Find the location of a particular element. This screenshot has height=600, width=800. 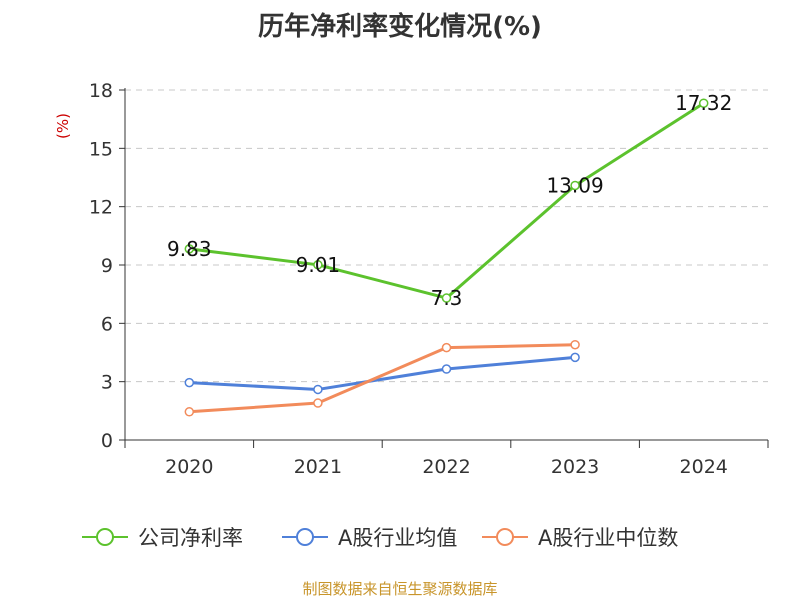

source-note: 制图数据来自恒生聚源数据库 is located at coordinates (400, 589).